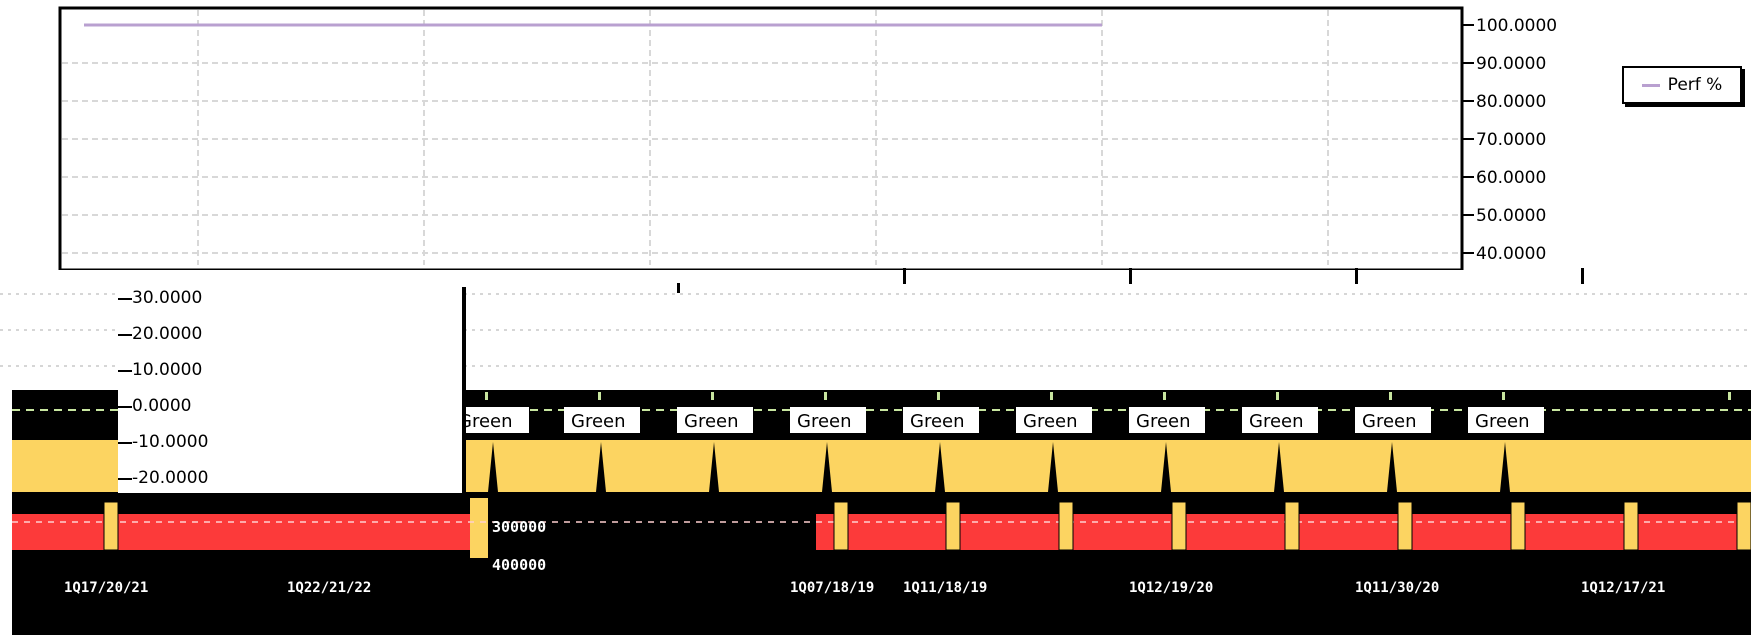  I want to click on perf-right-tick-label: 50.0000, so click(1511, 216).